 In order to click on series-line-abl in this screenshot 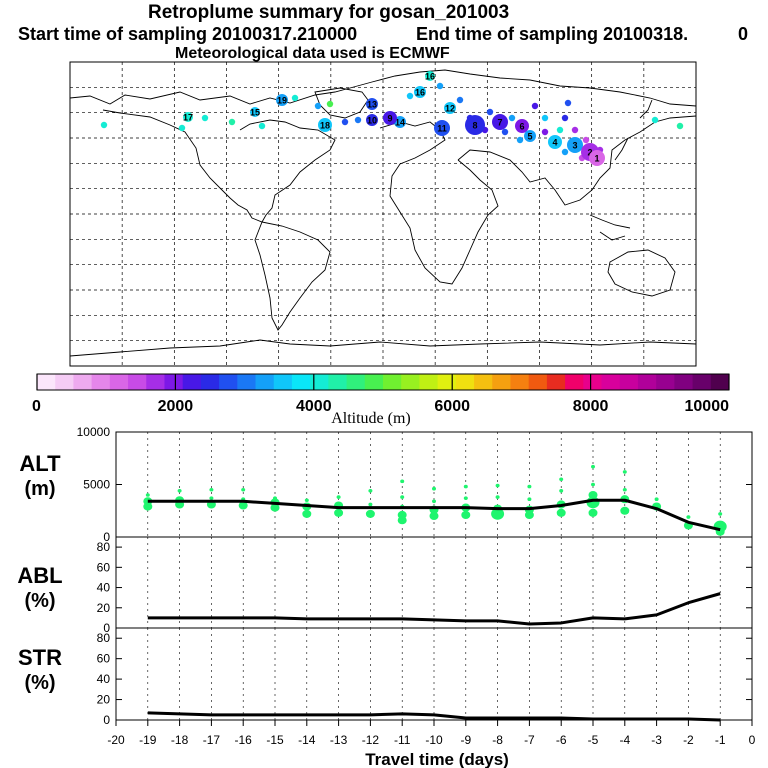, I will do `click(434, 609)`.